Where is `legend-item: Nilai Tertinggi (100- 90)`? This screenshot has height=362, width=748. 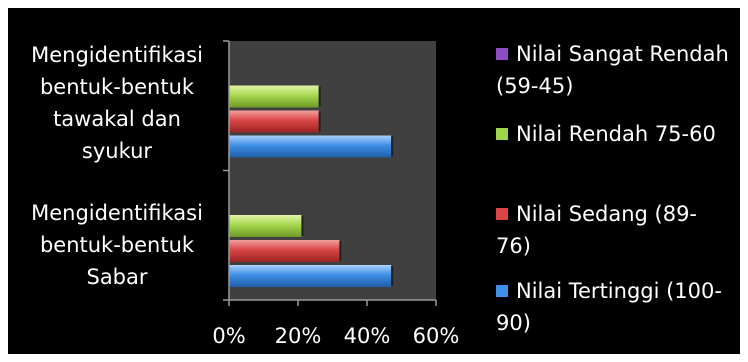
legend-item: Nilai Tertinggi (100- 90) is located at coordinates (616, 307).